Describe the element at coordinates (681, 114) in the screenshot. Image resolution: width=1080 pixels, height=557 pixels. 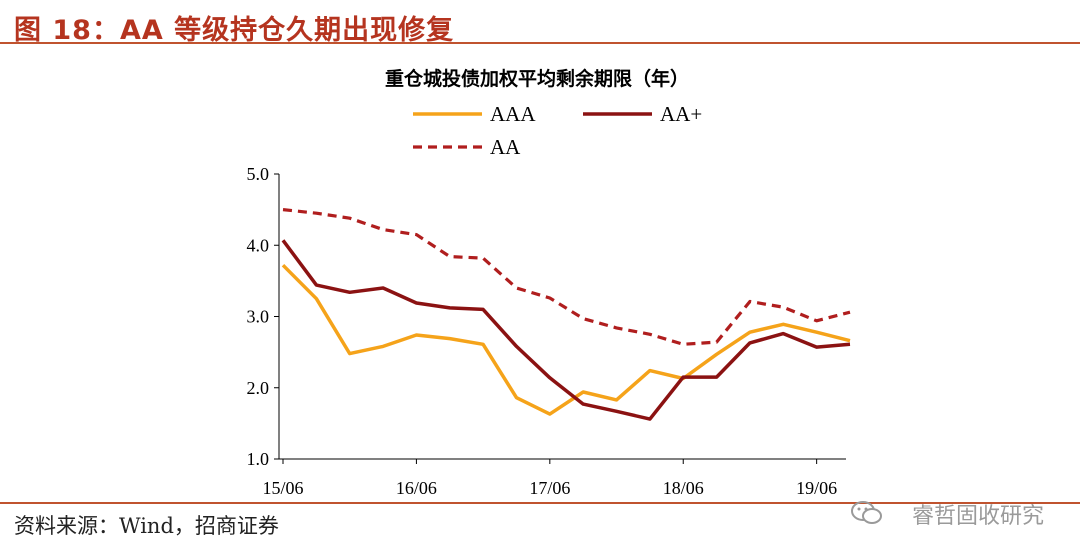
I see `legend-label: AA+` at that location.